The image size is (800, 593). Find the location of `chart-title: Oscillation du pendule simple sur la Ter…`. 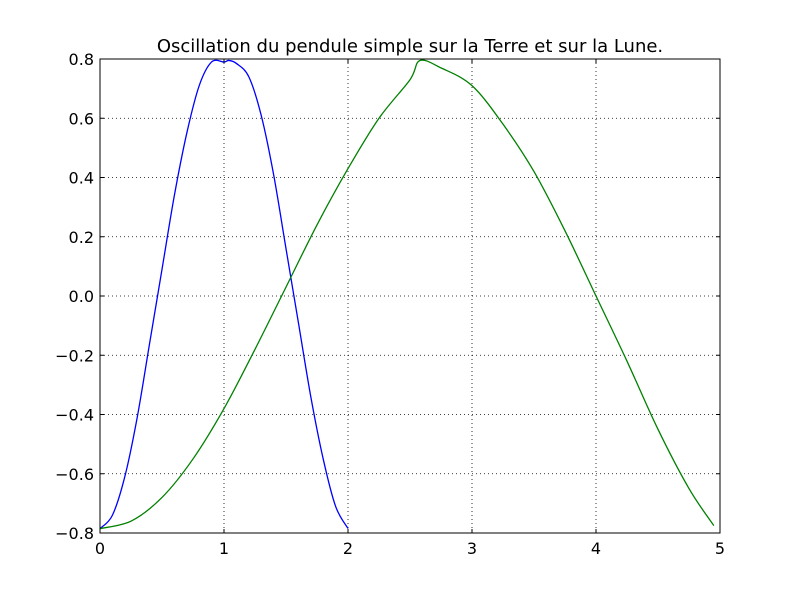

chart-title: Oscillation du pendule simple sur la Ter… is located at coordinates (410, 46).